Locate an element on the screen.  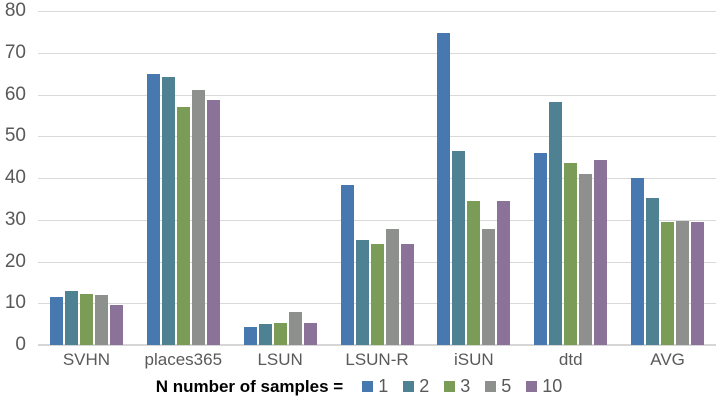
bar-group-iSUN is located at coordinates (473, 178).